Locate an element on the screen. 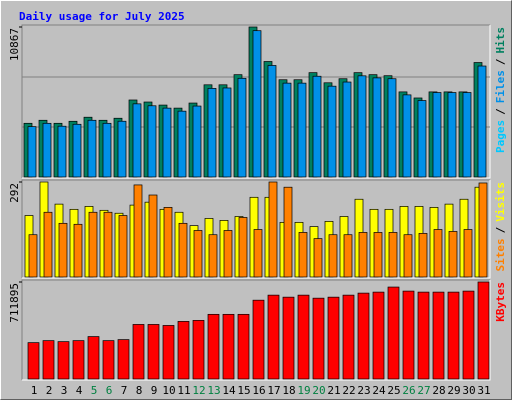  axis-label: Sites / Visits is located at coordinates (500, 227).